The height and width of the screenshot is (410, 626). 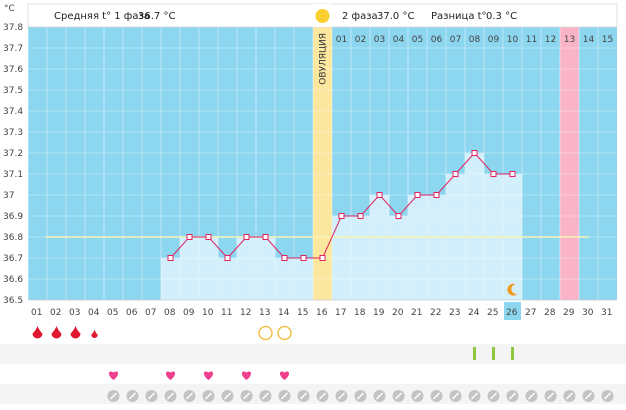 I want to click on x-tick-label: 11, so click(x=226, y=313).